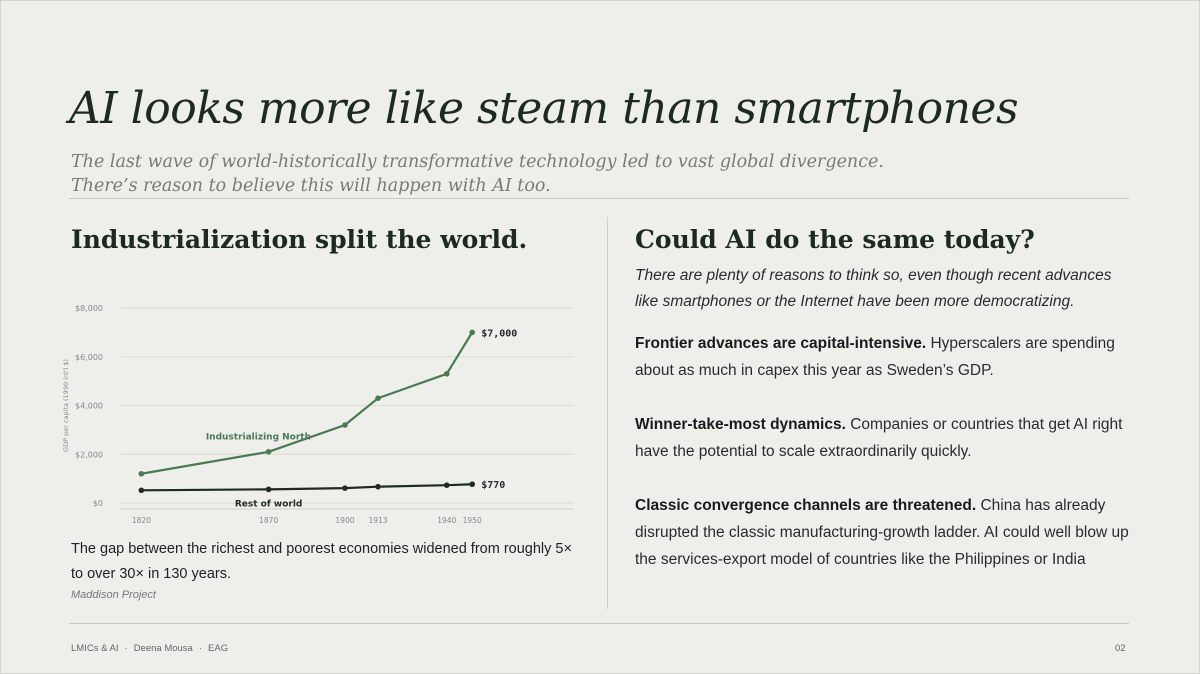  I want to click on y-tick-label: $2,000, so click(89, 454).